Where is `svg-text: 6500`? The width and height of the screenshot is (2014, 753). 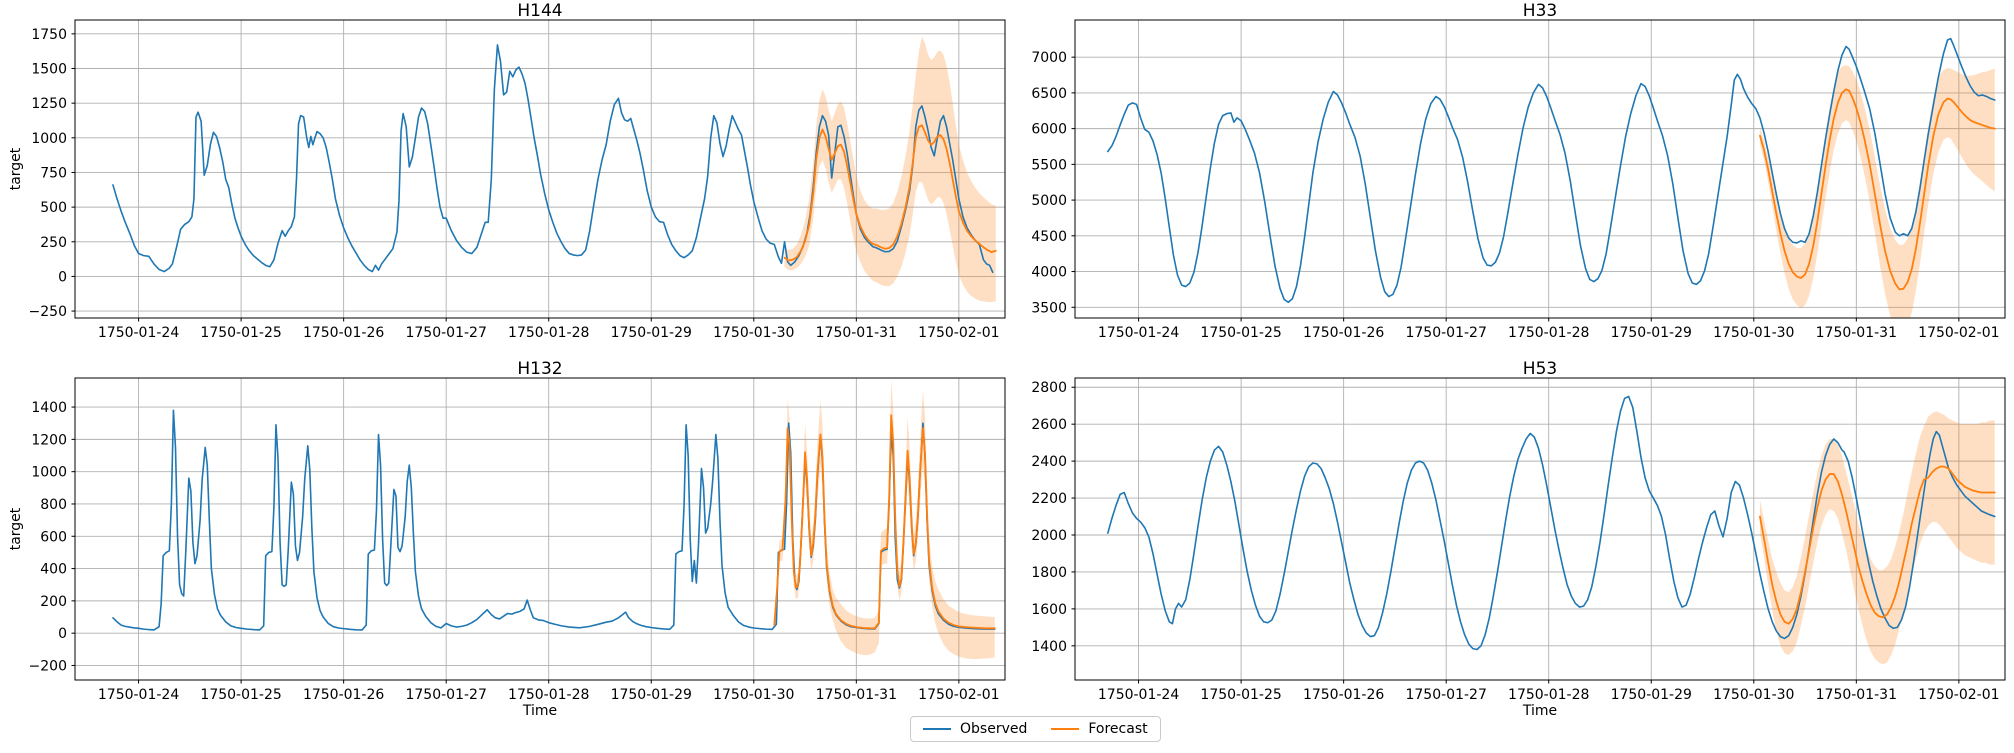
svg-text: 6500 is located at coordinates (1049, 94).